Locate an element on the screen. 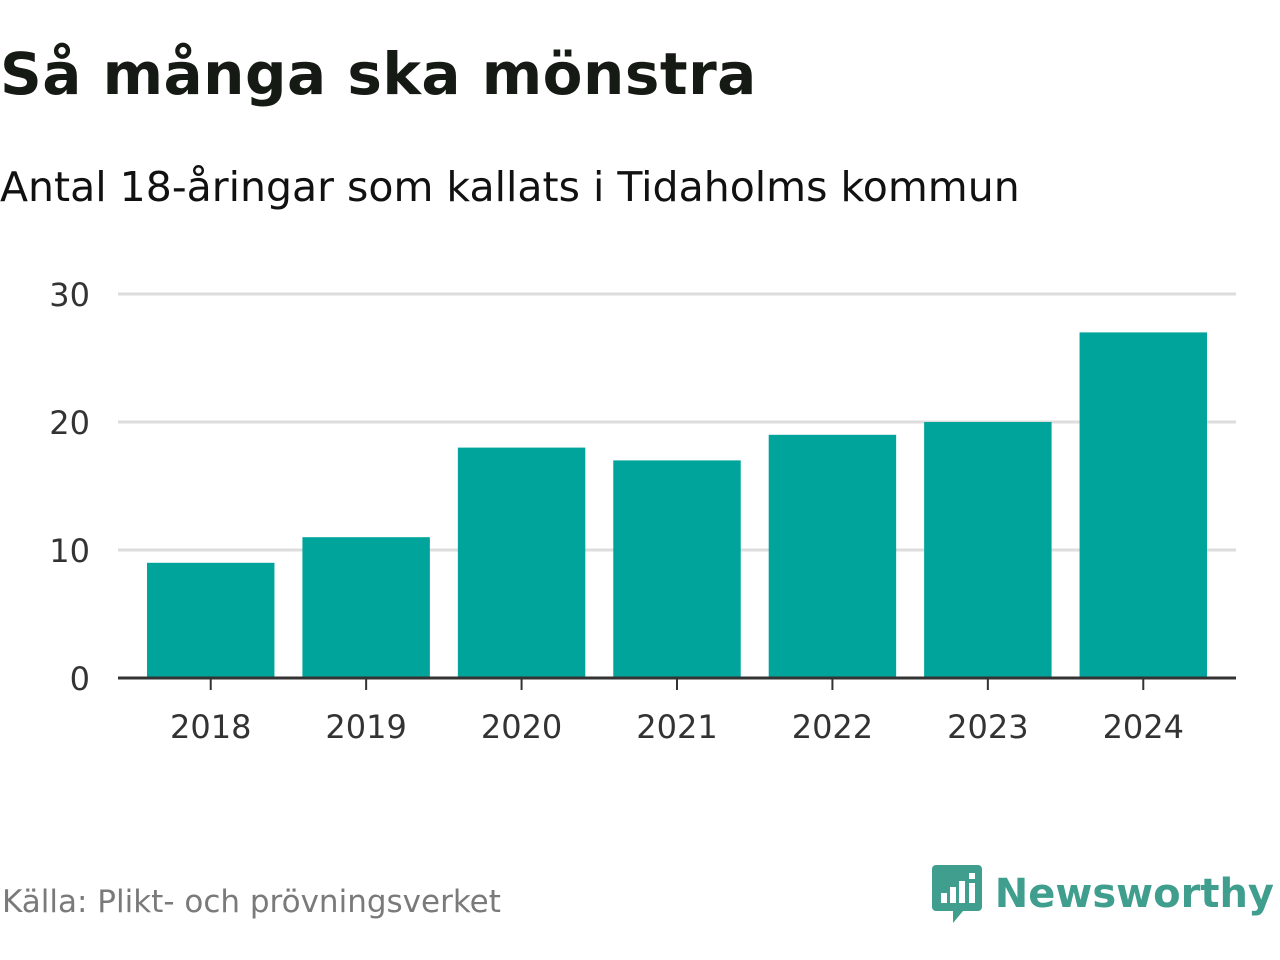 Image resolution: width=1280 pixels, height=960 pixels. x-tick-label: 2018 is located at coordinates (210, 727).